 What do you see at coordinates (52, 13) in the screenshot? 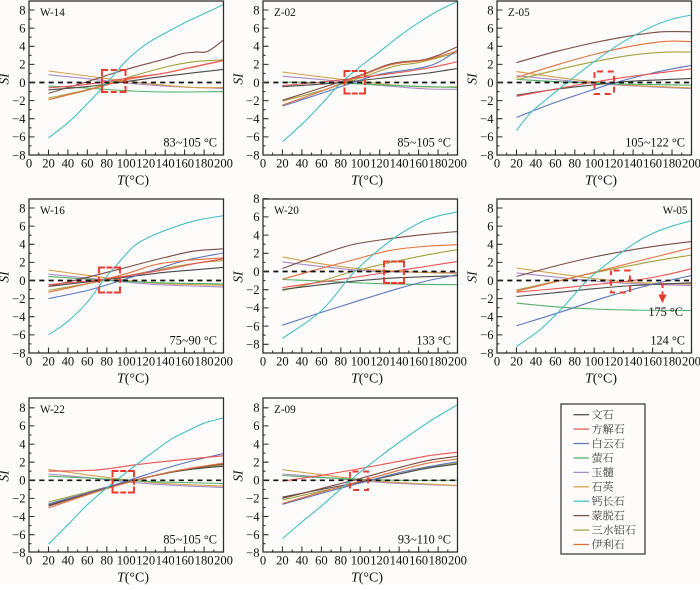
I see `svg-text: W-14` at bounding box center [52, 13].